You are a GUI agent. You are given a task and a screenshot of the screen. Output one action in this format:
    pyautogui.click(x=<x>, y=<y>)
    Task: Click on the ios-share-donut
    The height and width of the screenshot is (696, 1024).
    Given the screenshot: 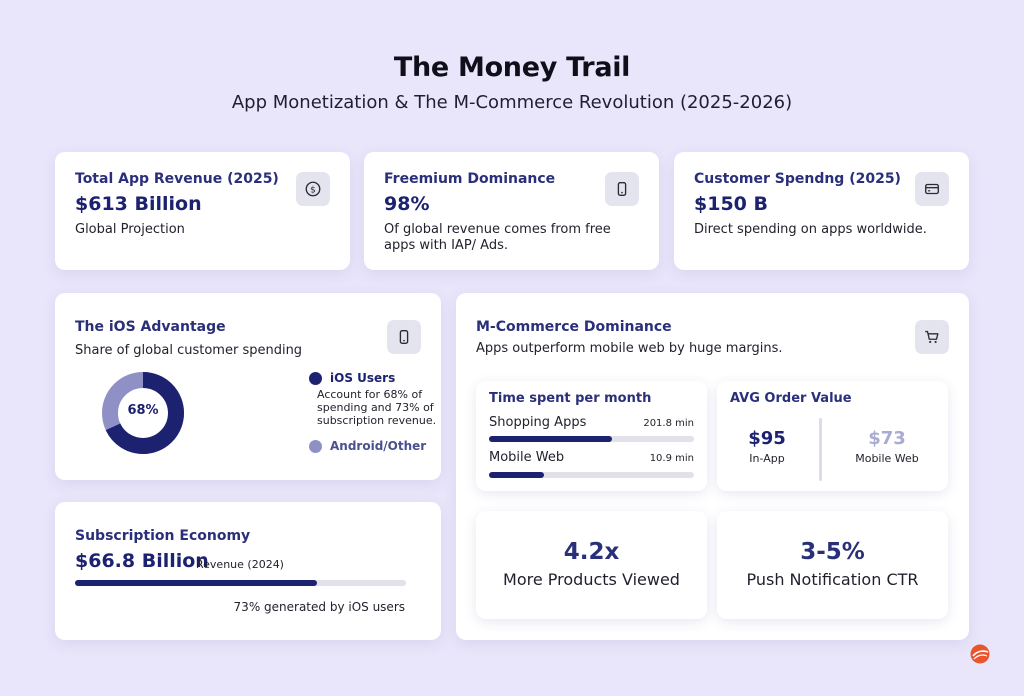 What is the action you would take?
    pyautogui.click(x=143, y=413)
    